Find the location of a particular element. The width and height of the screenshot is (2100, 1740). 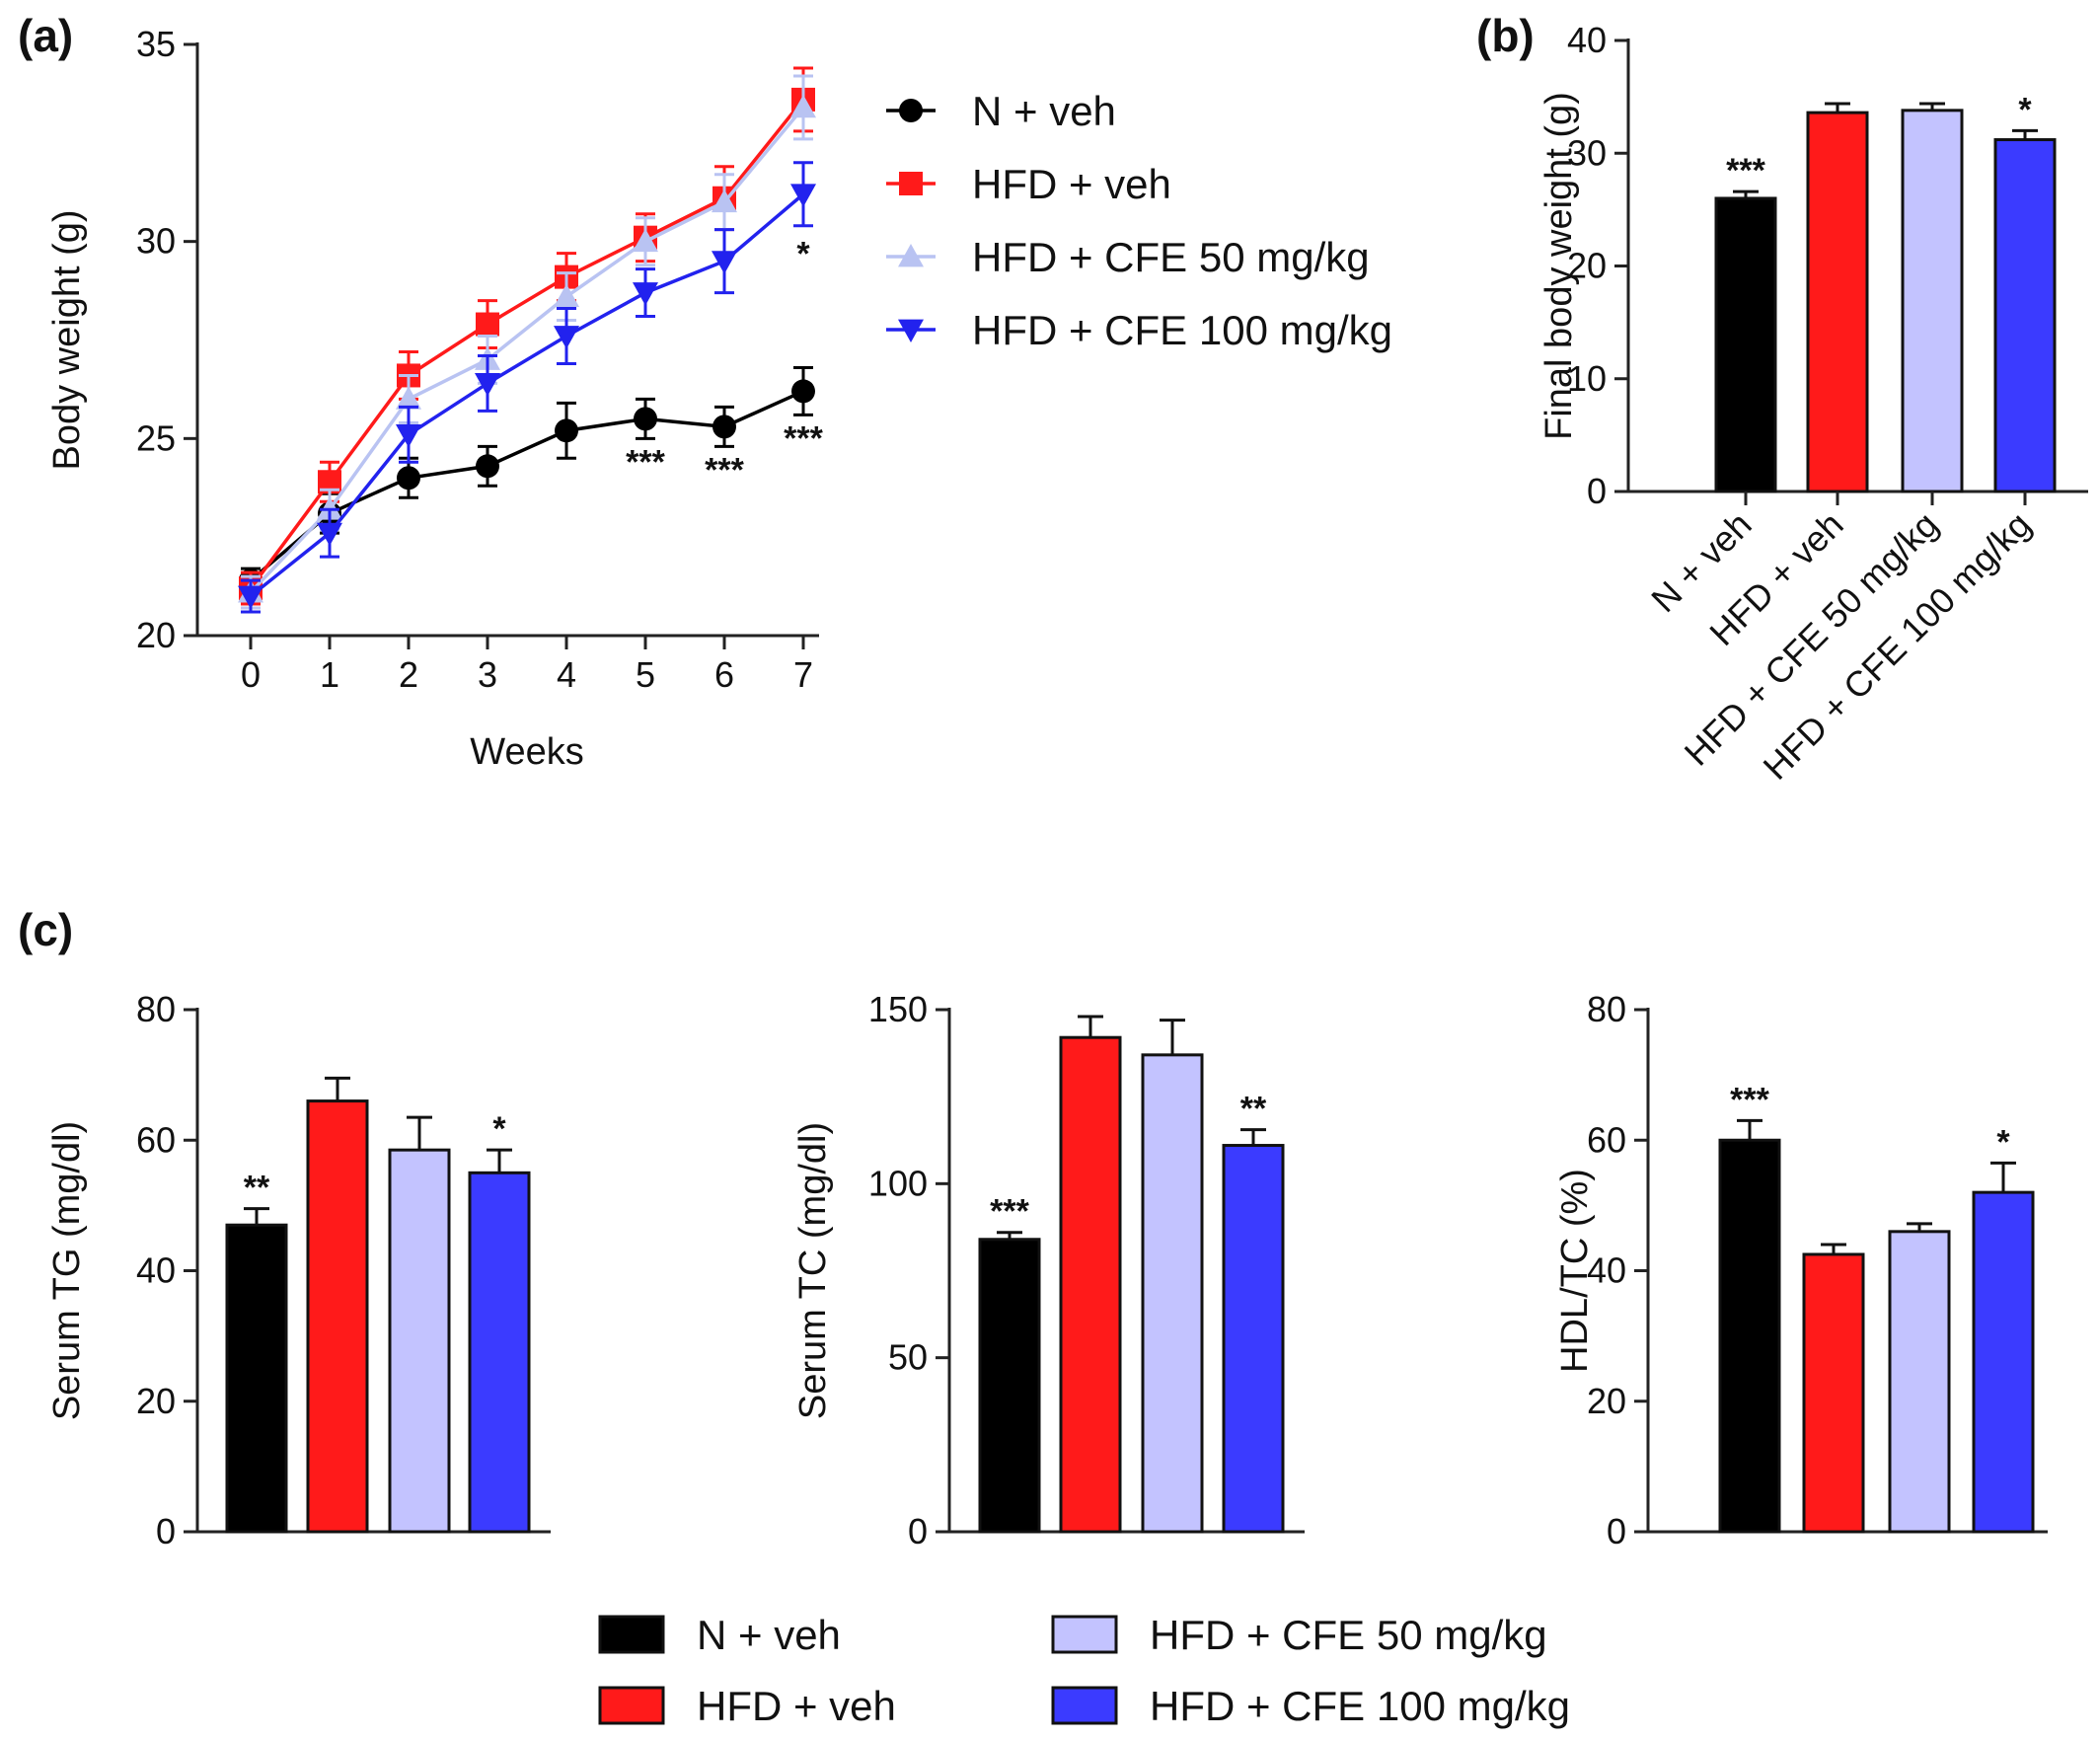

panel-b-y-tick-label: 40 is located at coordinates (1587, 40).